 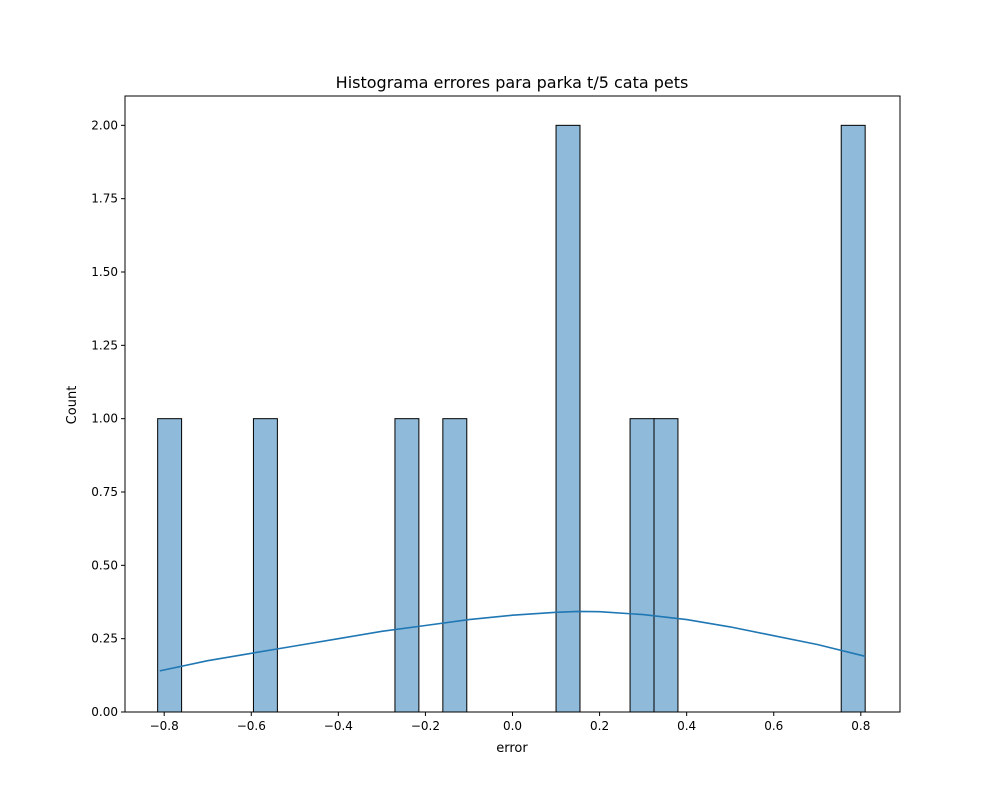 I want to click on kde-line, so click(x=512, y=641).